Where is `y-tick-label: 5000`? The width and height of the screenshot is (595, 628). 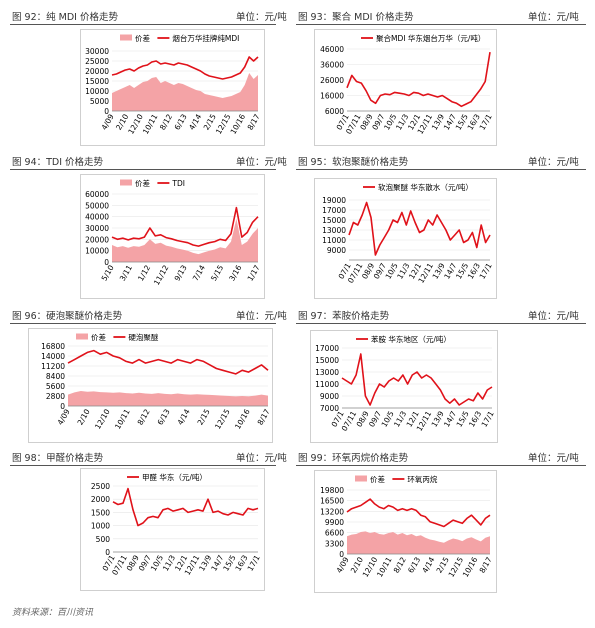
y-tick-label: 5000 is located at coordinates (99, 101).